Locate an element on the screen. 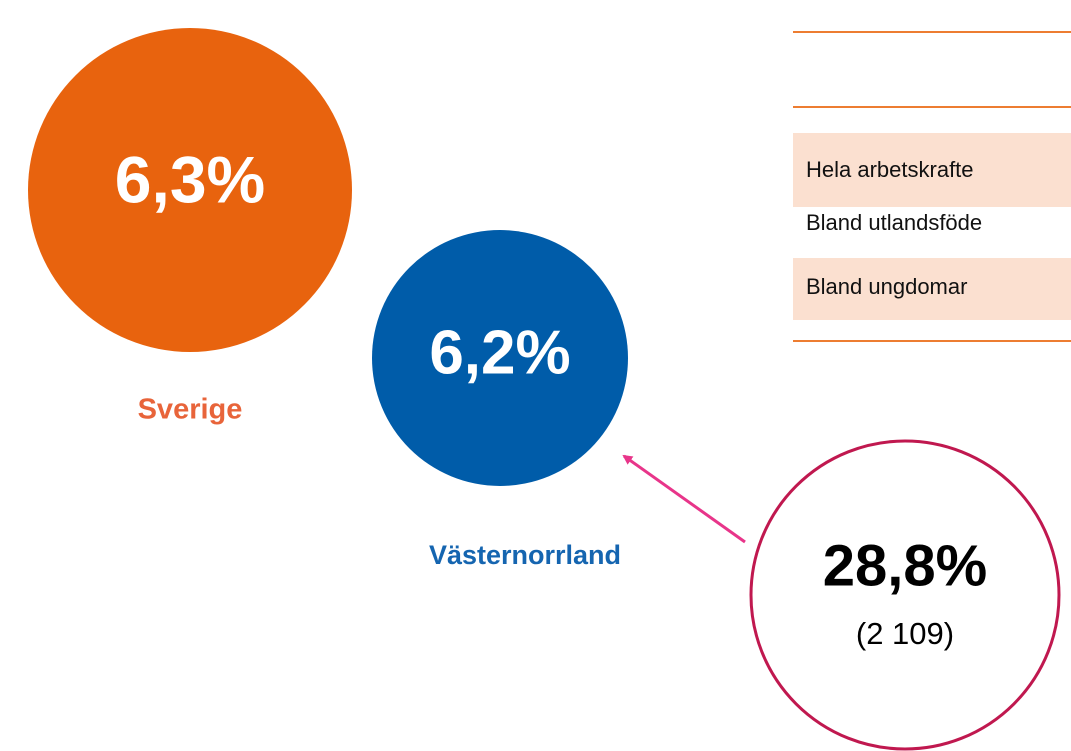 Image resolution: width=1071 pixels, height=751 pixels. sweden-circle is located at coordinates (190, 190).